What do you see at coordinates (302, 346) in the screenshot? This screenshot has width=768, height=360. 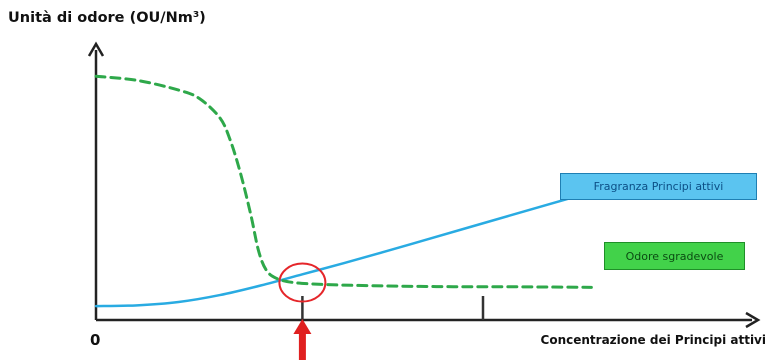 I see `threshold-arrow-shaft` at bounding box center [302, 346].